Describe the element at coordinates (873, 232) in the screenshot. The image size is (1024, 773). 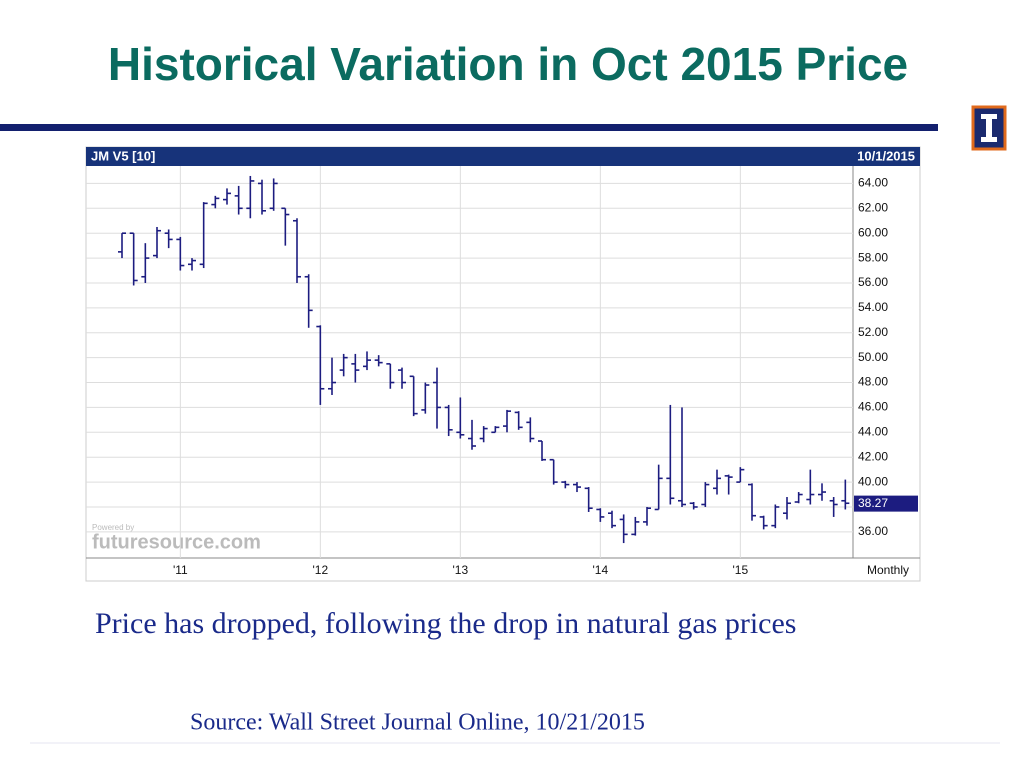
I see `y-tick-label: 60.00` at that location.